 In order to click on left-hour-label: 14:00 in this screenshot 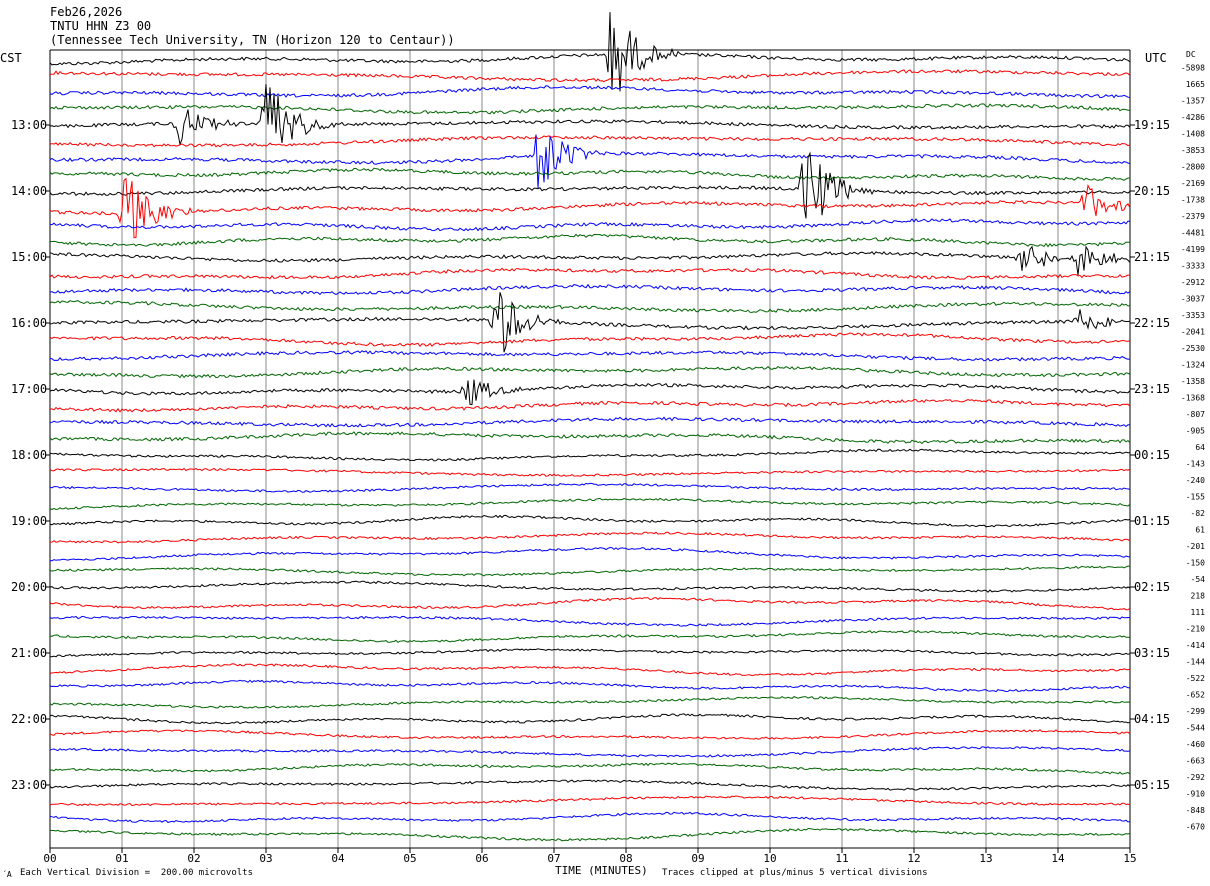, I will do `click(29, 191)`.